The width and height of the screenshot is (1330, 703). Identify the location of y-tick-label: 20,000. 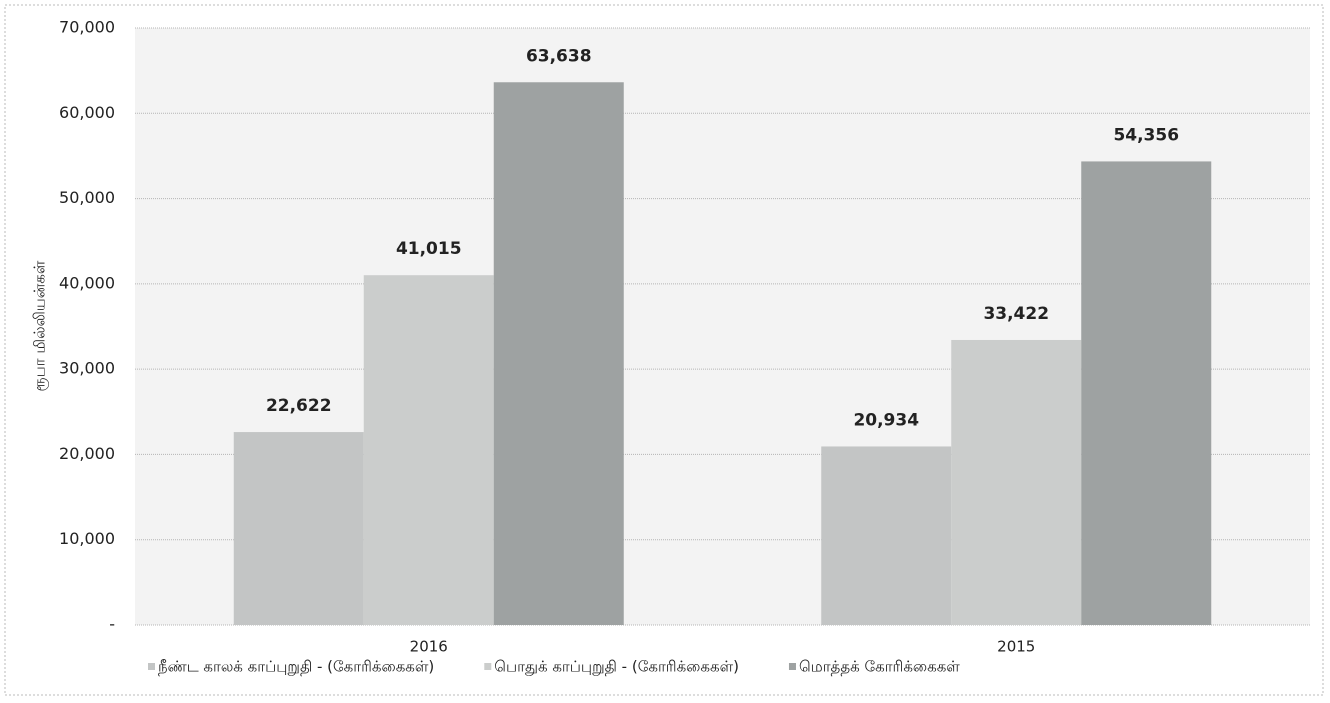
(87, 453).